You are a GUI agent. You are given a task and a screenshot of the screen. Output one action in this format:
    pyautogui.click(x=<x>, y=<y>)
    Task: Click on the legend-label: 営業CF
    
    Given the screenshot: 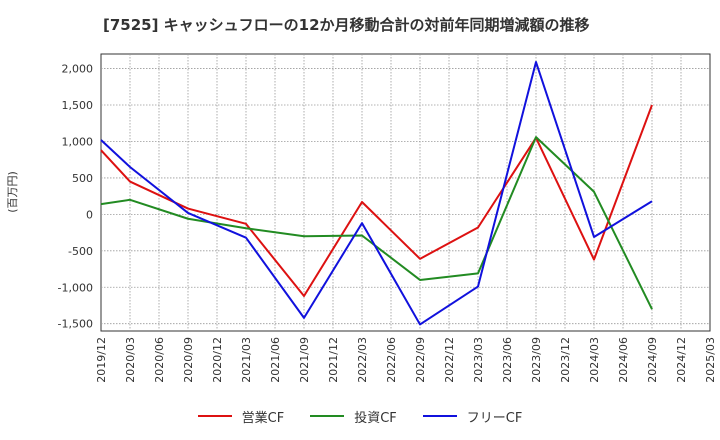 What is the action you would take?
    pyautogui.click(x=263, y=418)
    